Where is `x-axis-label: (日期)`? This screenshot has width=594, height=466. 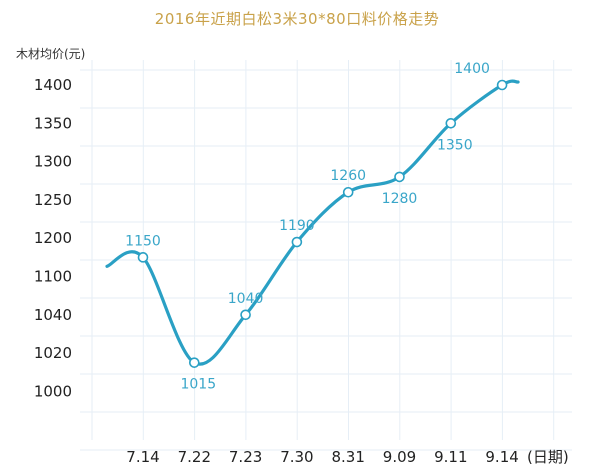
x-axis-label: (日期) is located at coordinates (548, 457).